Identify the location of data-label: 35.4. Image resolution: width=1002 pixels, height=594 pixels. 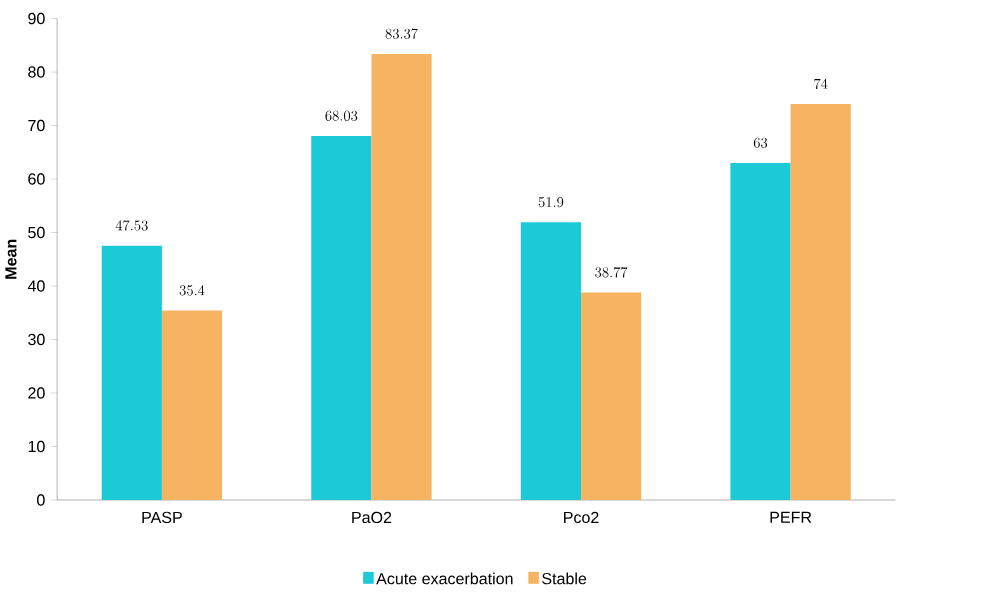
(192, 290).